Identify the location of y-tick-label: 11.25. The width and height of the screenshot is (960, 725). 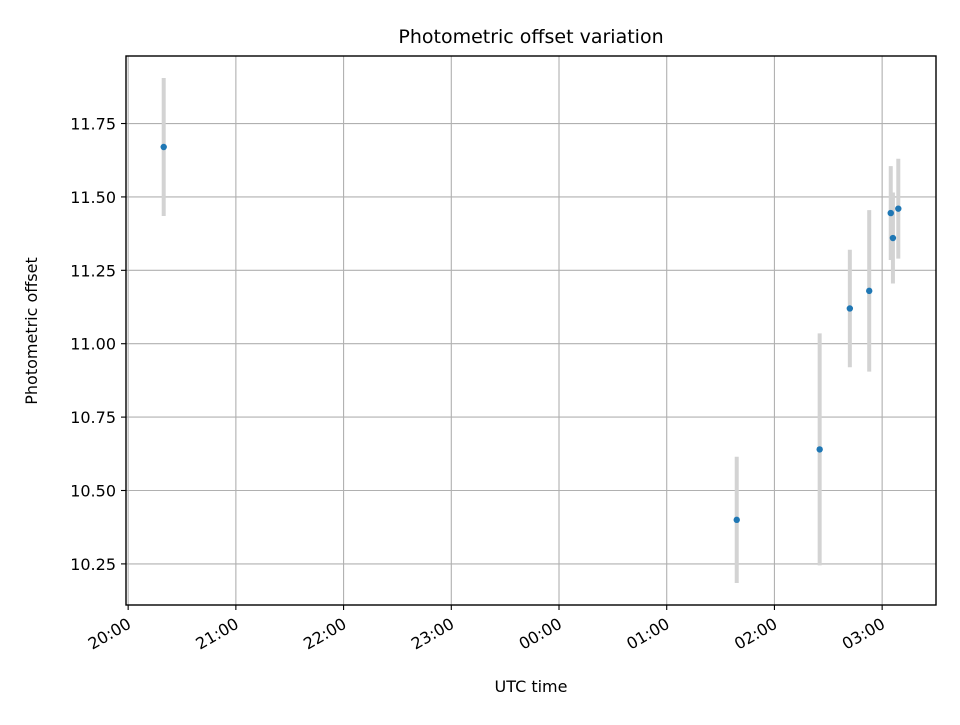
(93, 270).